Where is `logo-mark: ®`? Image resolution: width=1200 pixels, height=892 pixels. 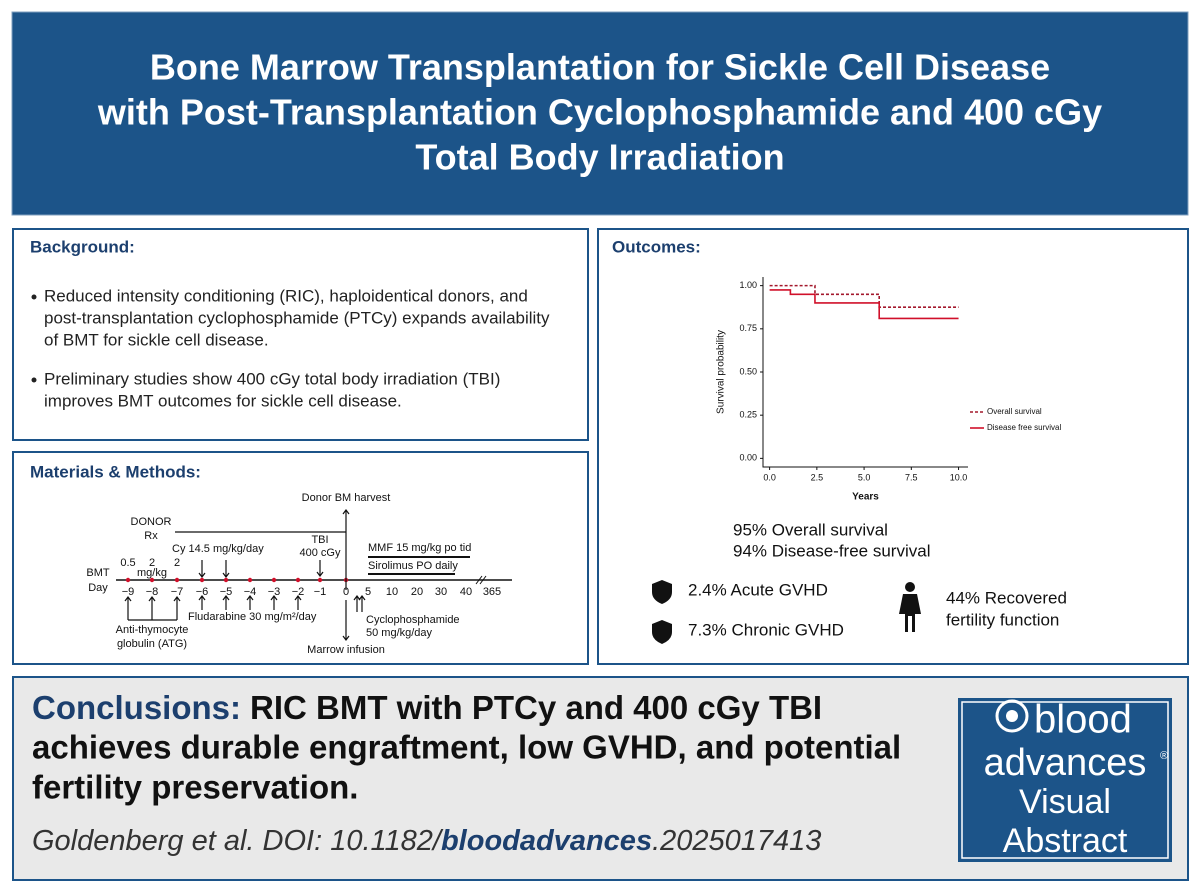 logo-mark: ® is located at coordinates (1164, 756).